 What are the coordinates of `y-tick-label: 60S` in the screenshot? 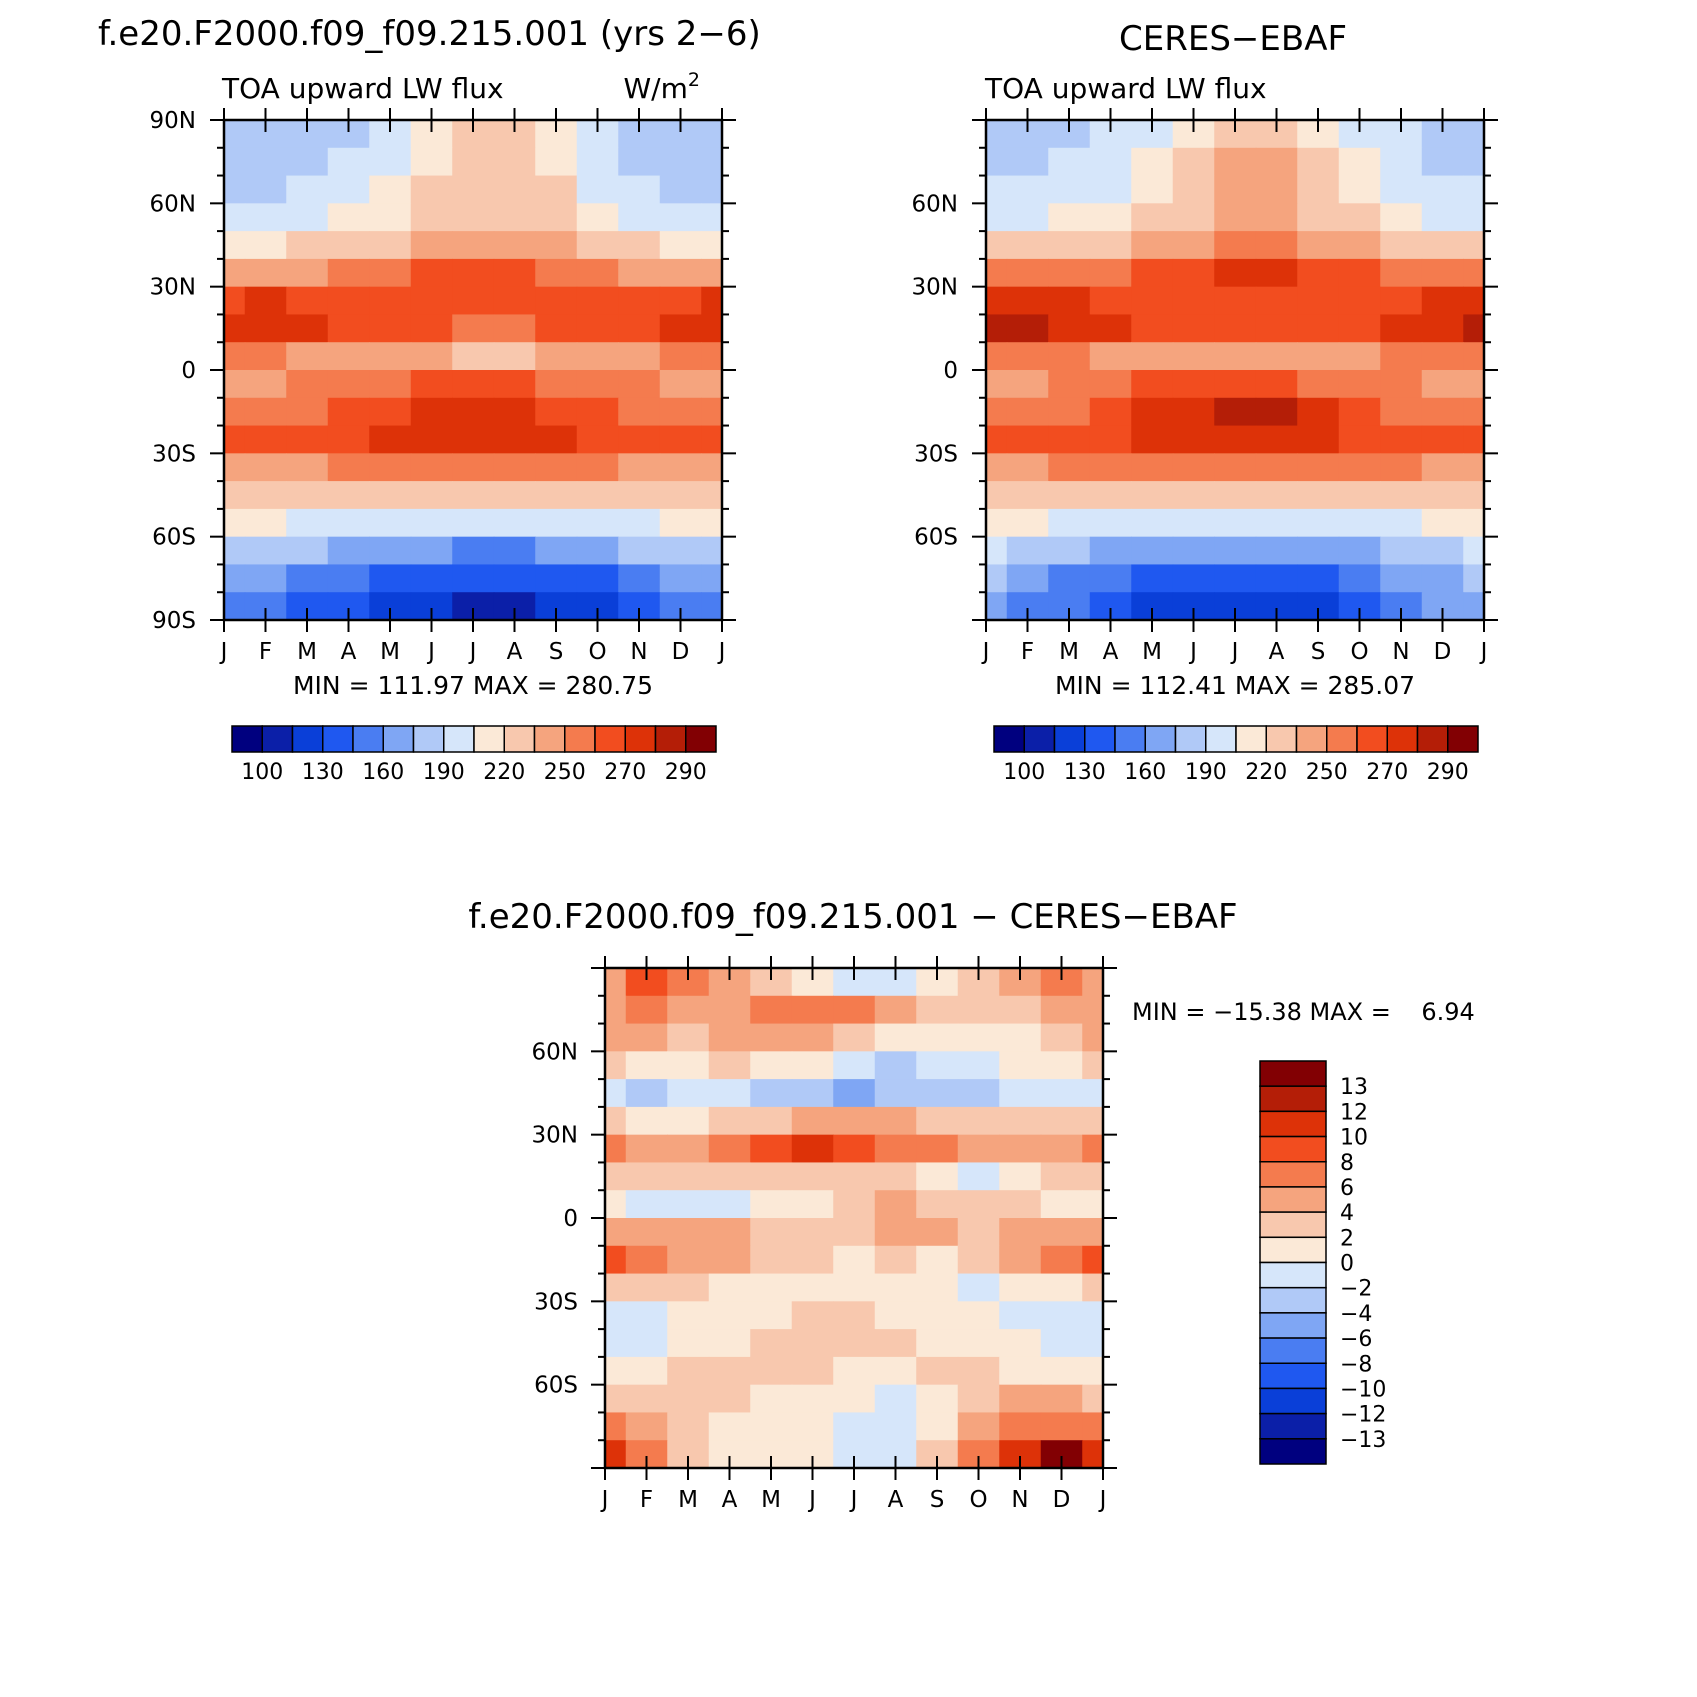 It's located at (174, 538).